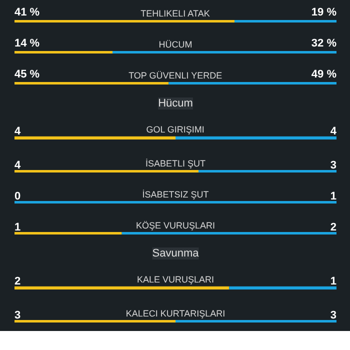  I want to click on y-tick-label: KALECI KURTARIŞLARI, so click(176, 313).